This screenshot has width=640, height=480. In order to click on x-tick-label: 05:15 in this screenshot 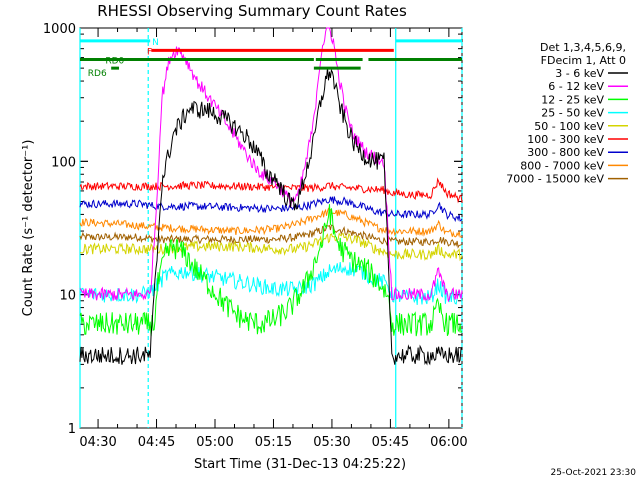, I will do `click(273, 442)`.